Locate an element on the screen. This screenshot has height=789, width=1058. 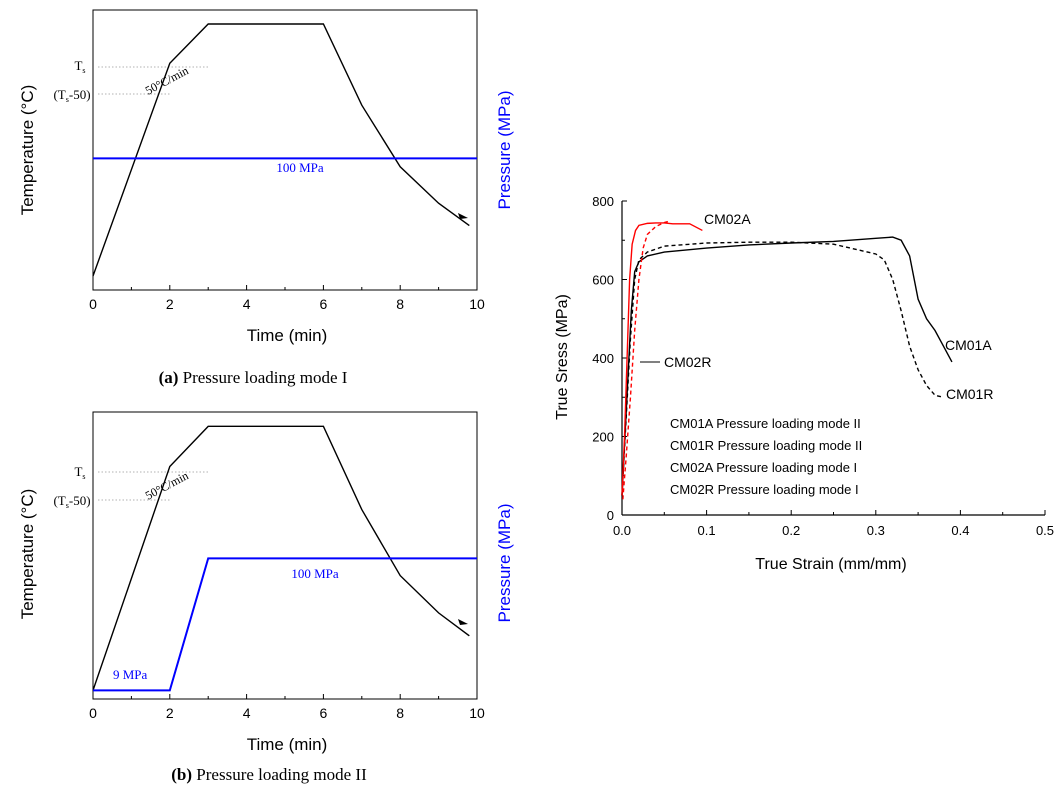
panel-b-caption: (b) Pressure loading mode II is located at coordinates (269, 774).